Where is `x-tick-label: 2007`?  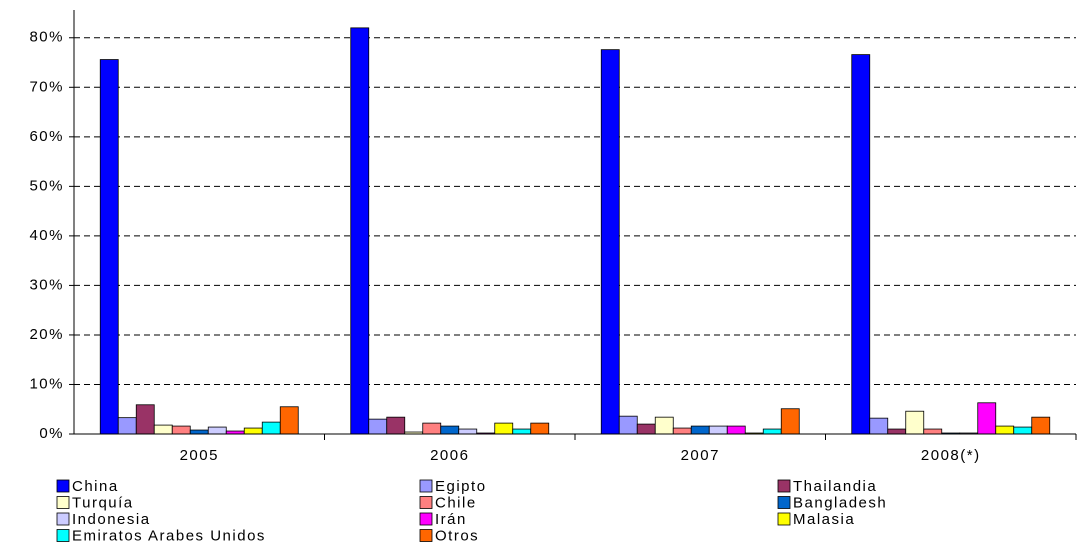
x-tick-label: 2007 is located at coordinates (700, 455).